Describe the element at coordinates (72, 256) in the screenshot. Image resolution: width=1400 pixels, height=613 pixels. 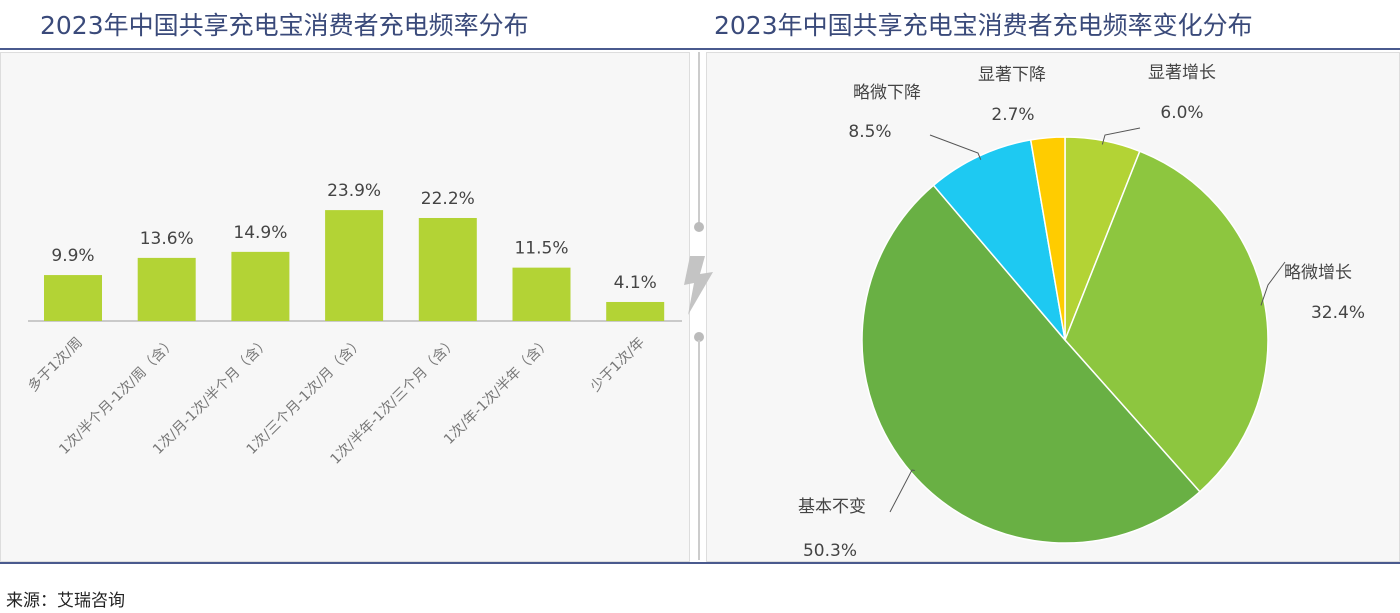
I see `bar-value-label: 9.9%` at that location.